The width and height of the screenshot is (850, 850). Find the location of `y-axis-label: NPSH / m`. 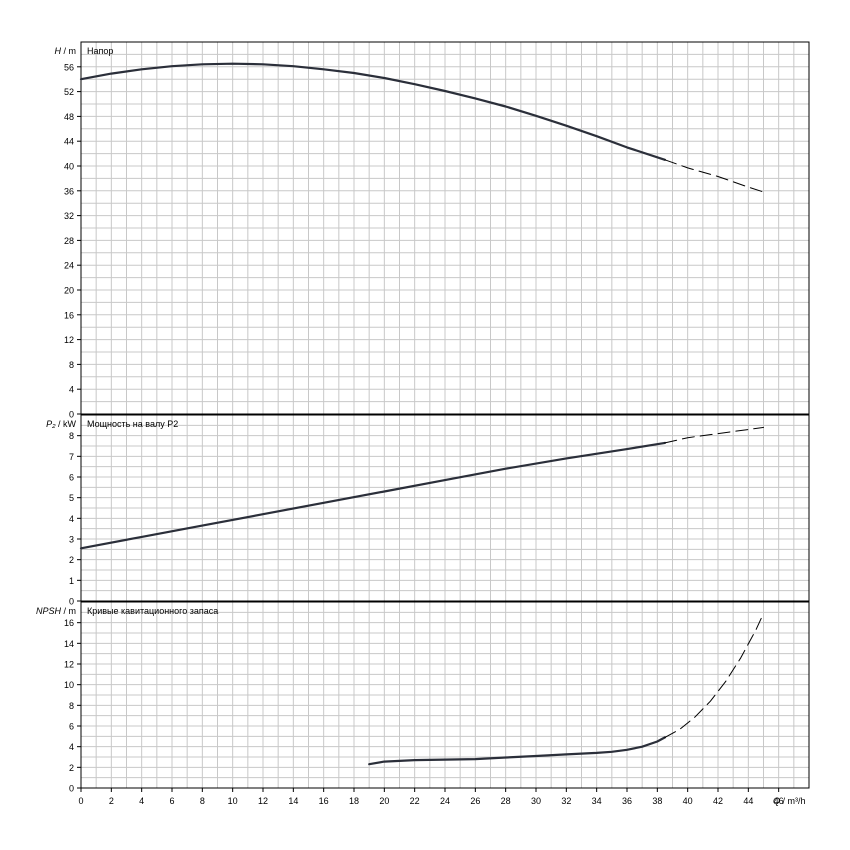

y-axis-label: NPSH / m is located at coordinates (56, 611).